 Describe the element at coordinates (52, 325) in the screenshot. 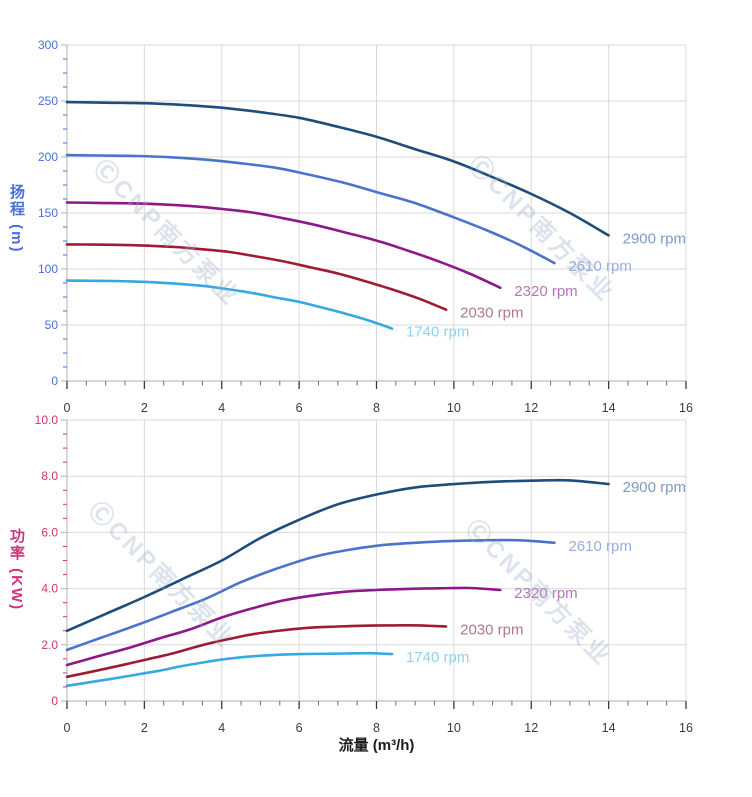

I see `y-tick-label: 50` at that location.